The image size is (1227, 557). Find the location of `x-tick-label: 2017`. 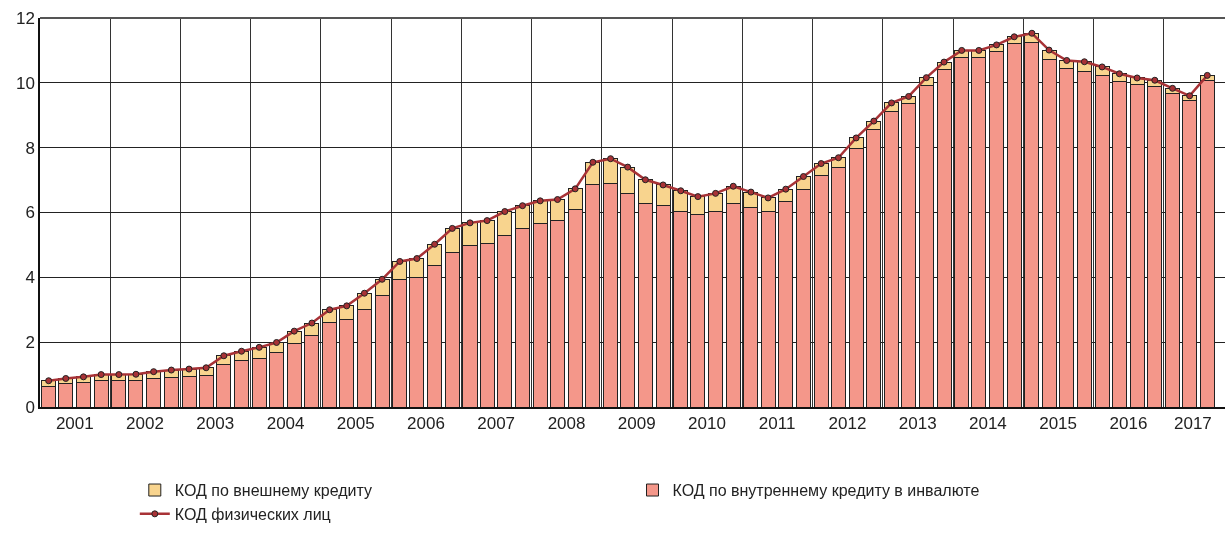

x-tick-label: 2017 is located at coordinates (1192, 424).